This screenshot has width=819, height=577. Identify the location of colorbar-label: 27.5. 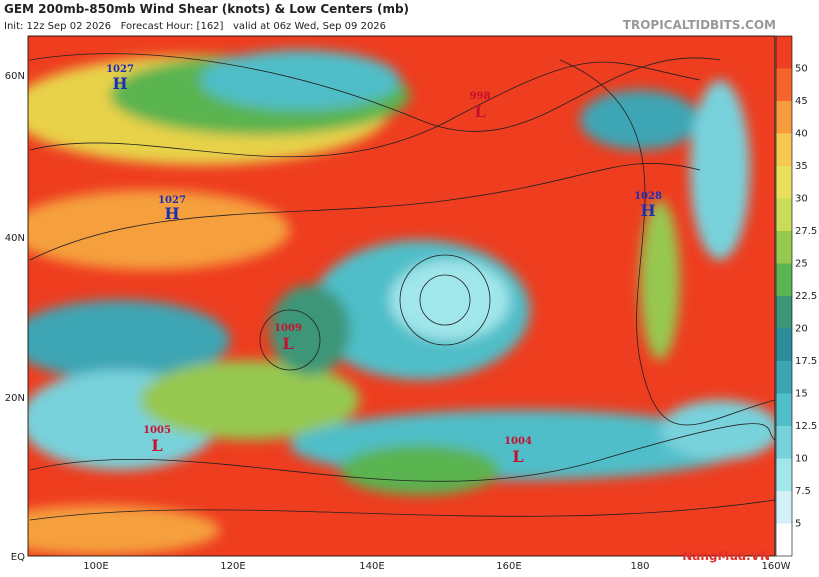
(806, 231).